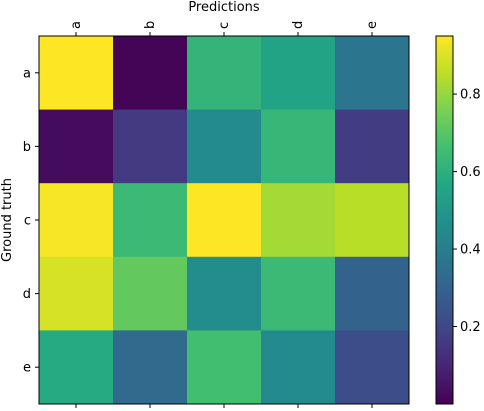 Image resolution: width=484 pixels, height=411 pixels. I want to click on colorbar-tick-label: 0.4, so click(470, 250).